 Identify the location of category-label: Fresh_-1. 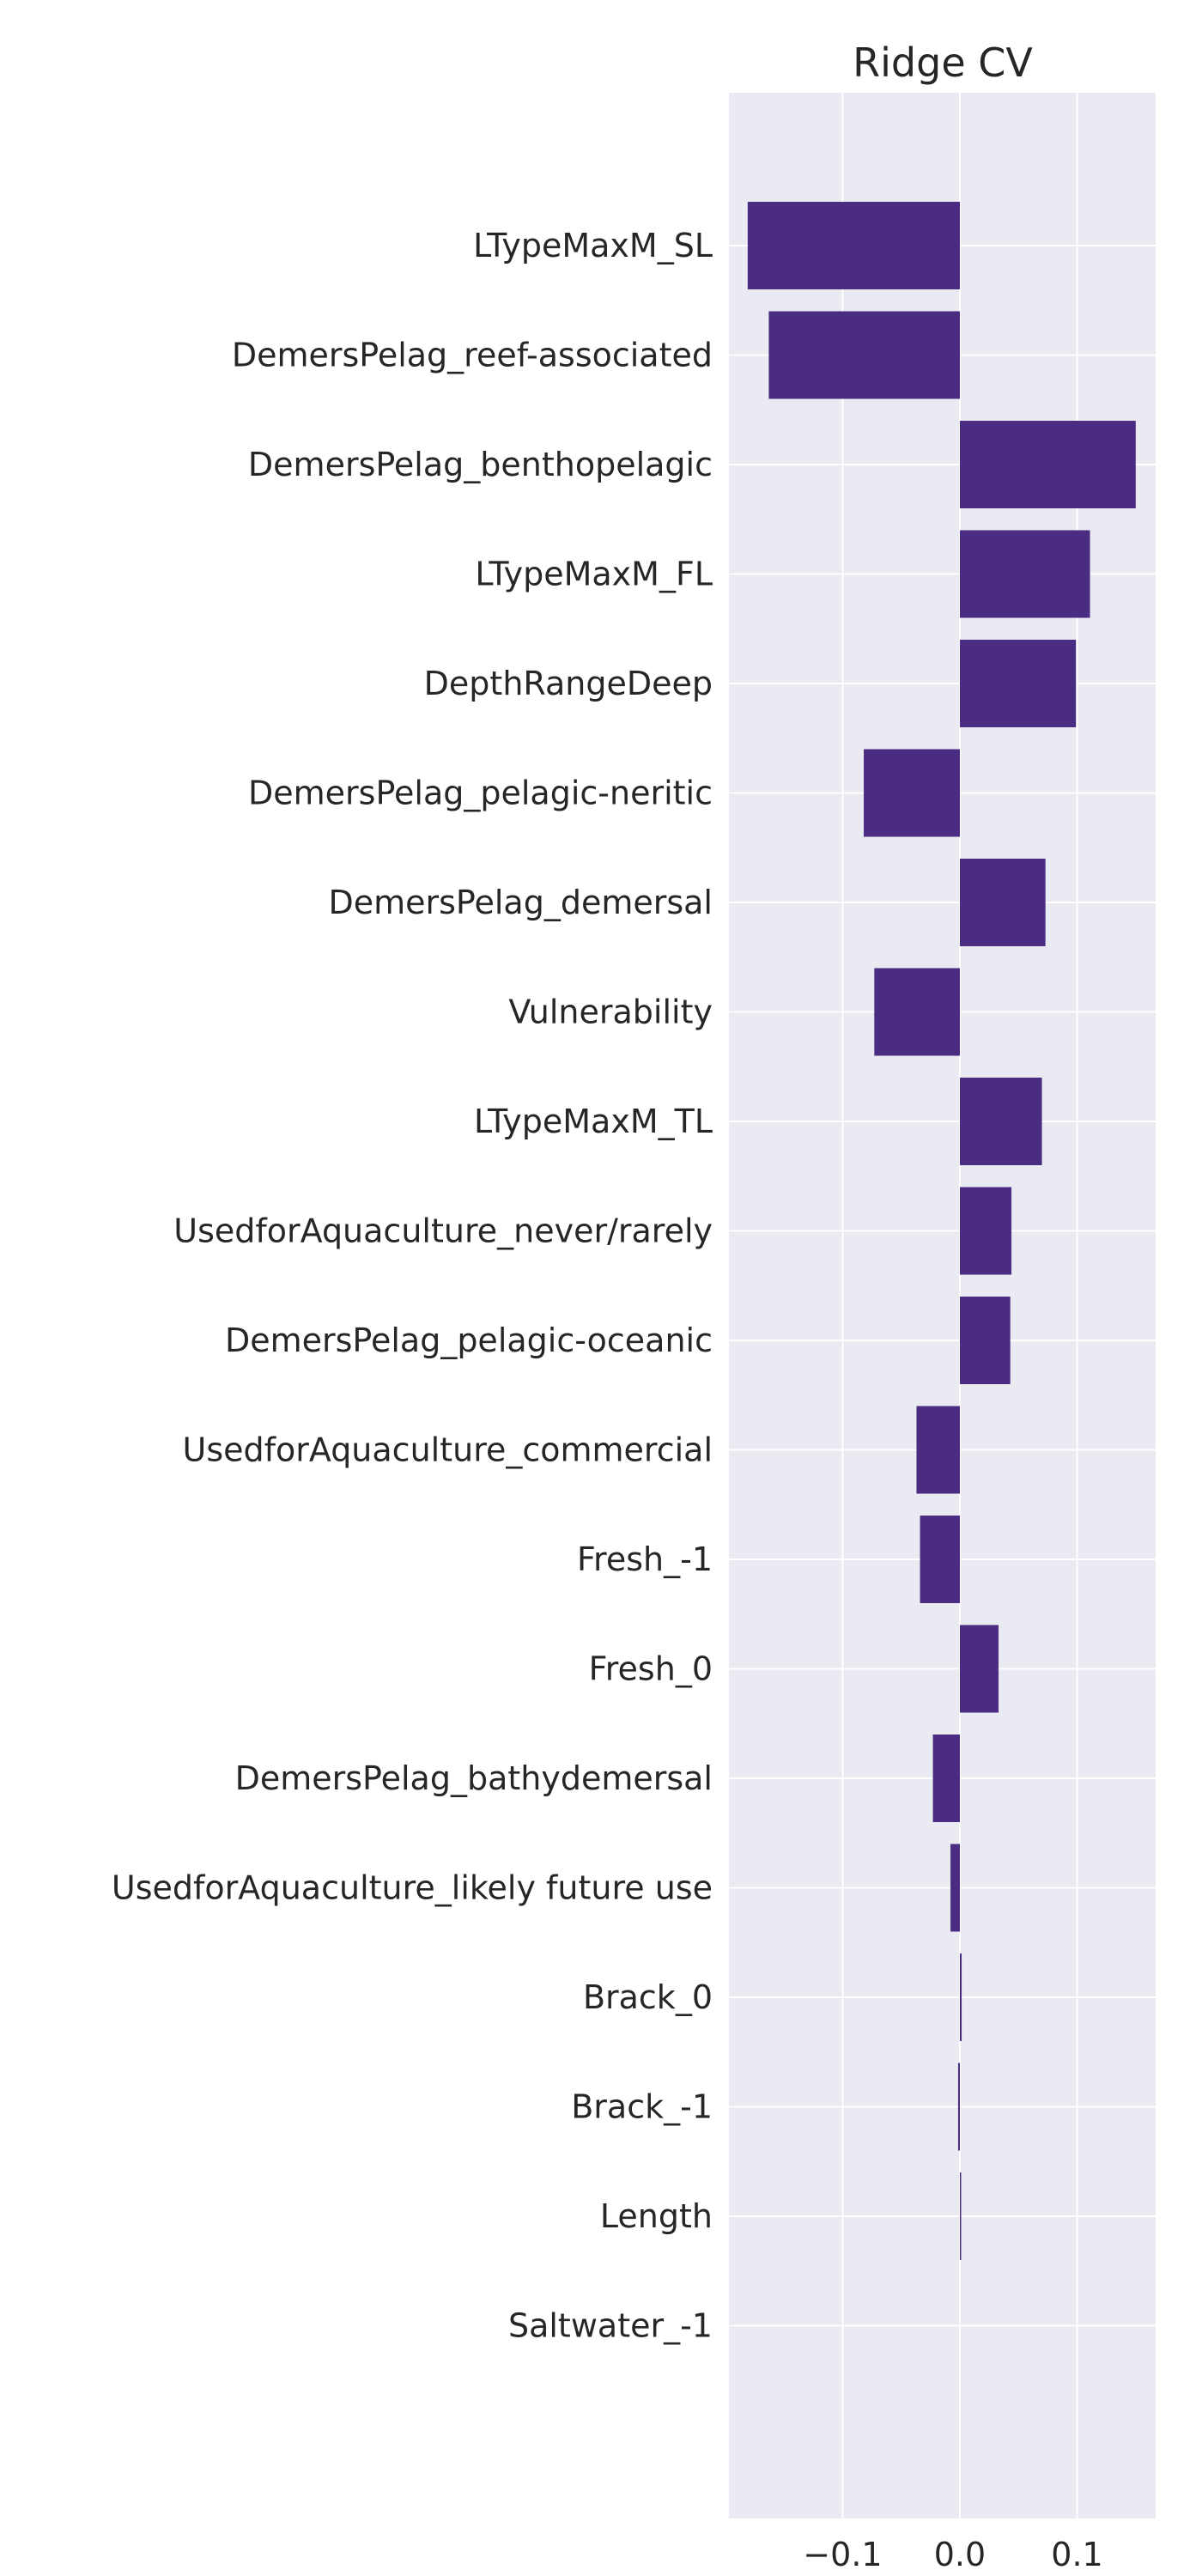
(645, 1559).